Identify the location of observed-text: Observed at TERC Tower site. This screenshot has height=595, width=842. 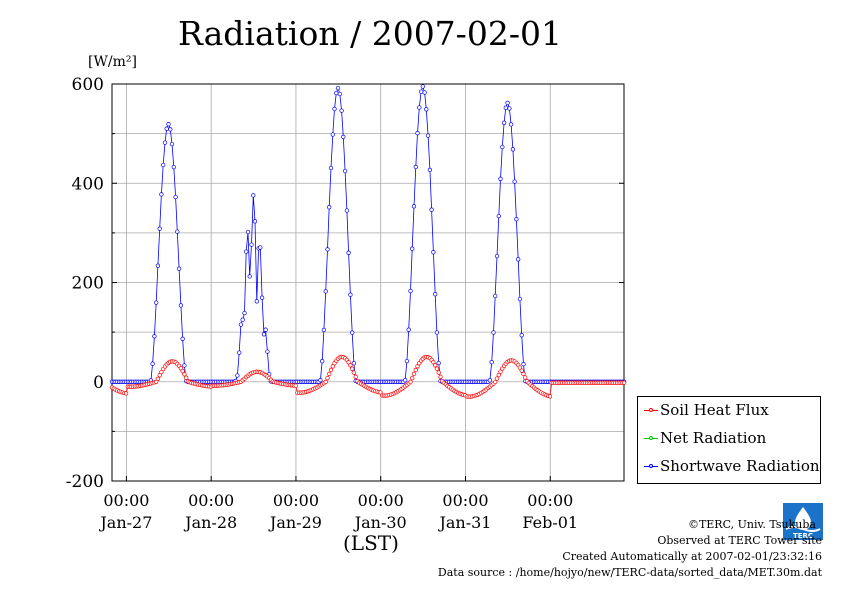
(739, 540).